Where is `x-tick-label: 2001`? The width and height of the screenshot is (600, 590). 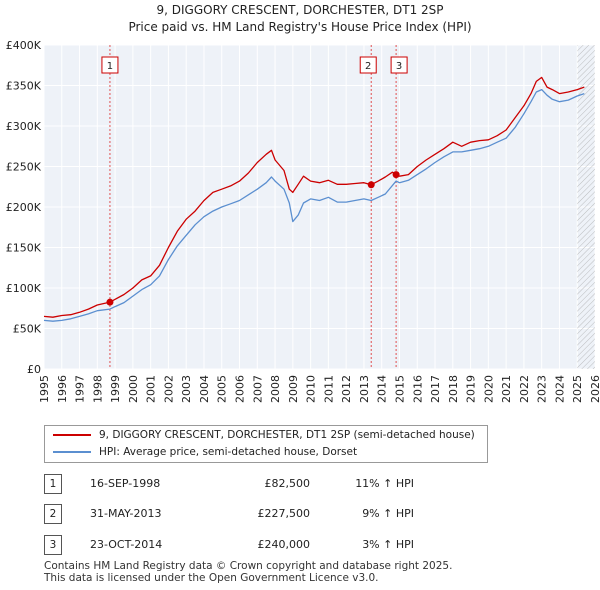 x-tick-label: 2001 is located at coordinates (151, 389).